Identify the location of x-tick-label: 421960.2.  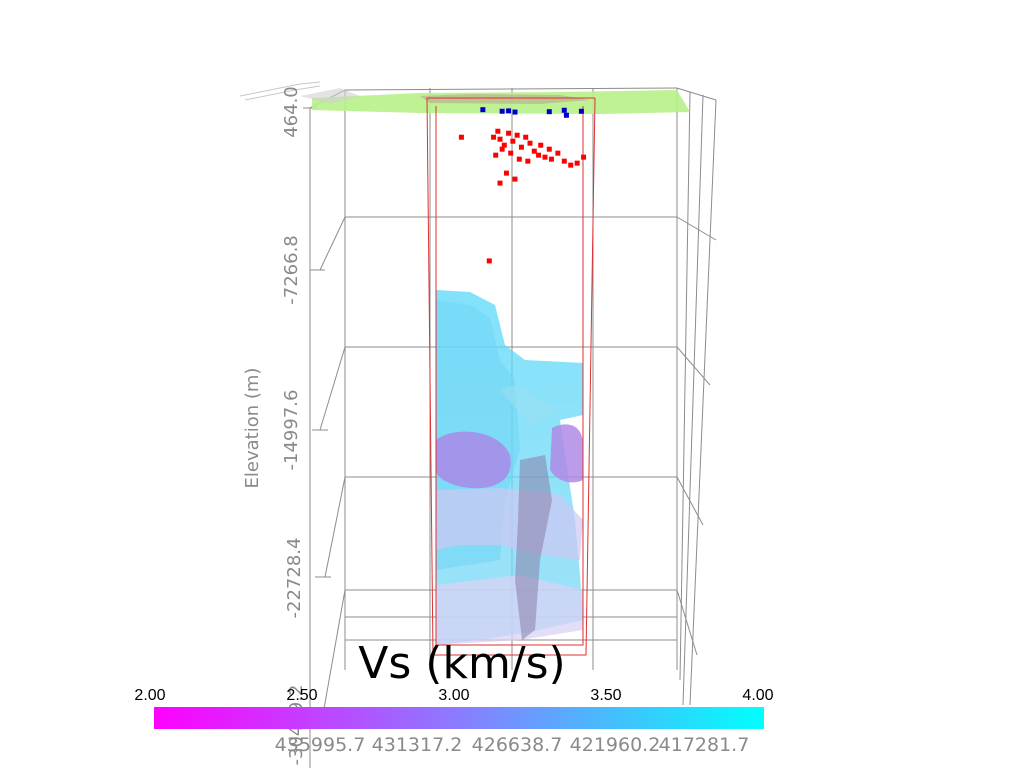
(615, 745).